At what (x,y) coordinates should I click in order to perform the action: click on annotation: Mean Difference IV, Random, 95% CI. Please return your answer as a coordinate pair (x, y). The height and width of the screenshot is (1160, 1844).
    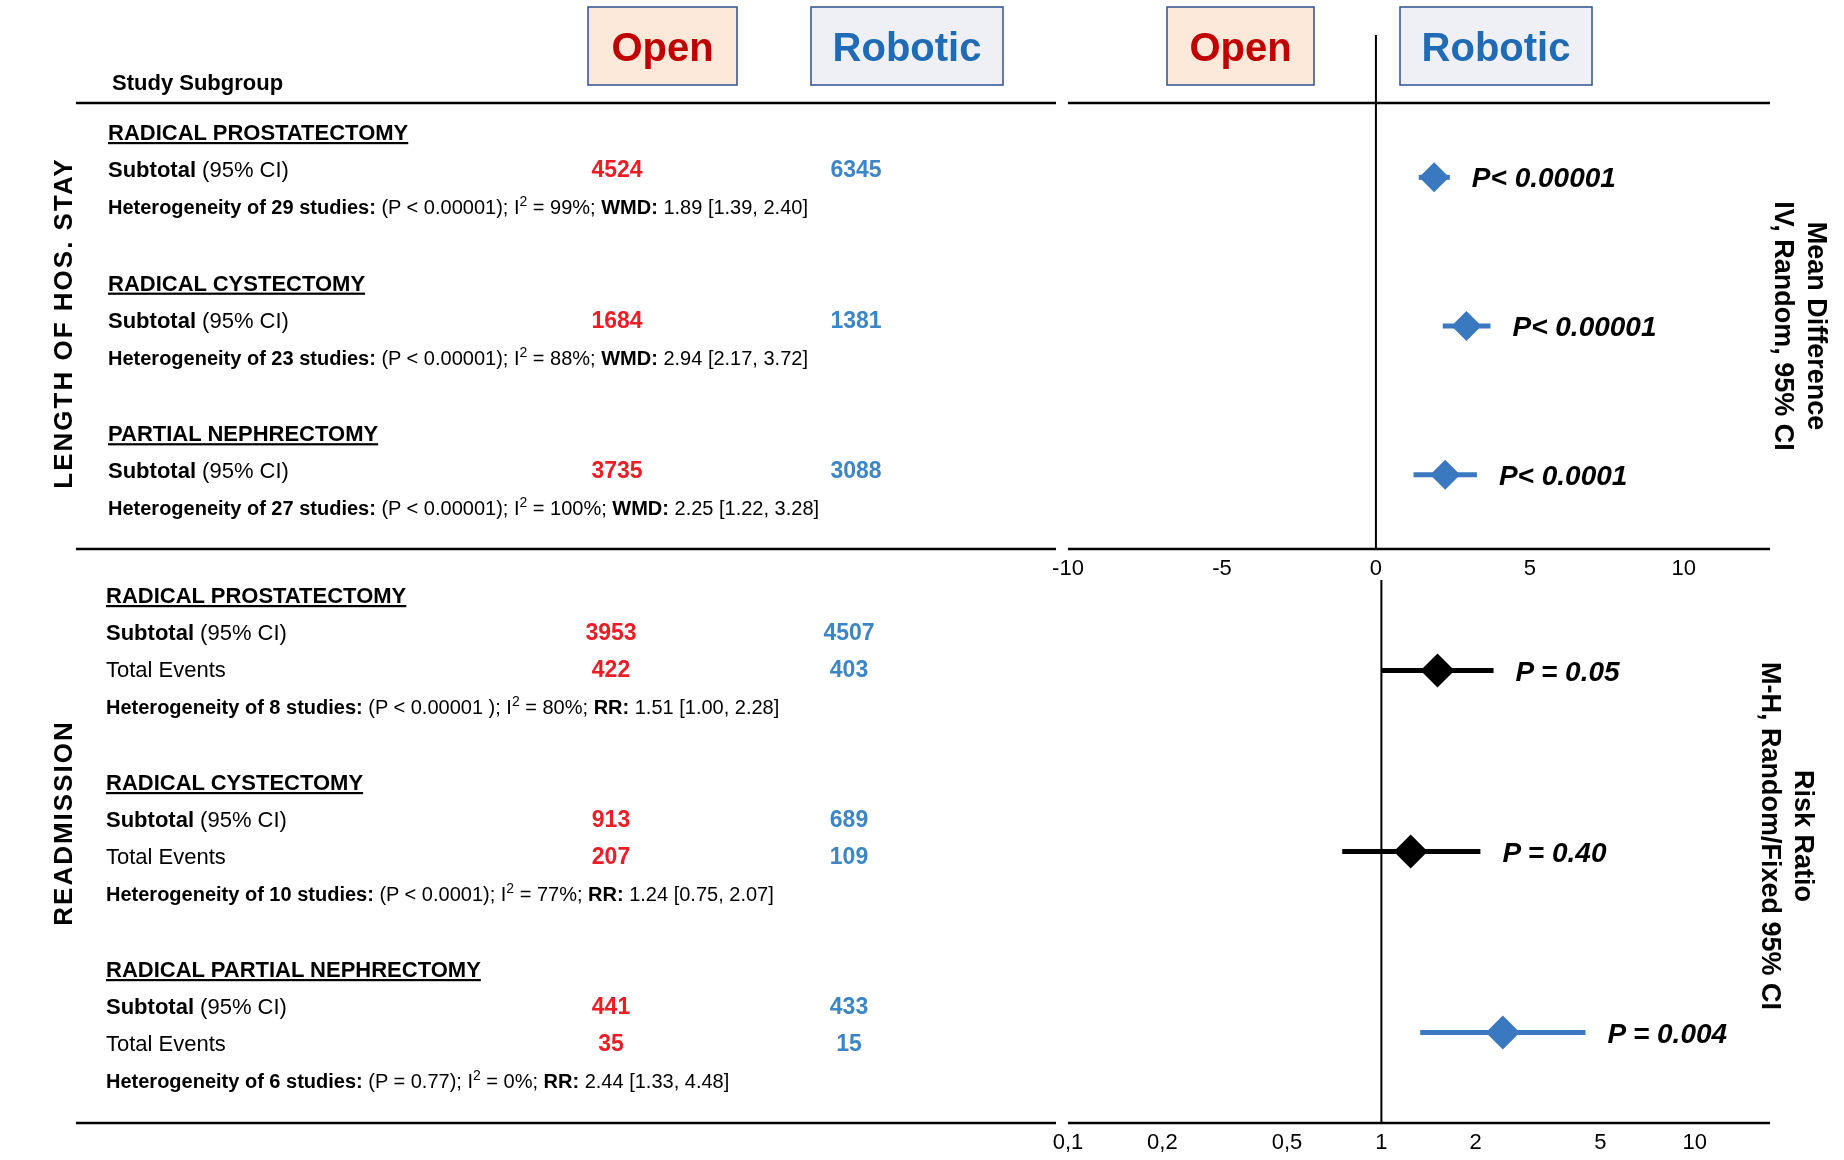
    Looking at the image, I should click on (1800, 326).